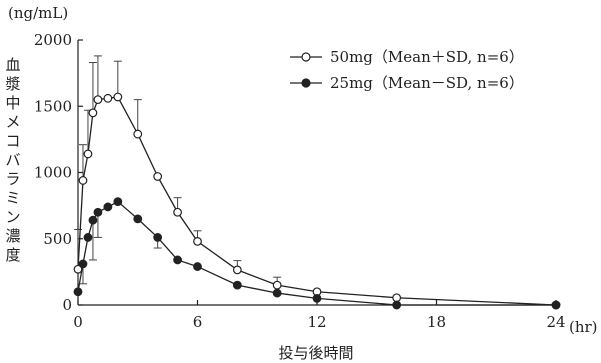  What do you see at coordinates (12, 141) in the screenshot?
I see `y-axis-label-char: コ` at bounding box center [12, 141].